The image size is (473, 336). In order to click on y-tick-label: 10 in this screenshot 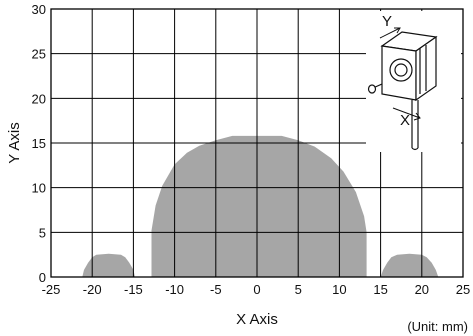, I will do `click(39, 188)`.